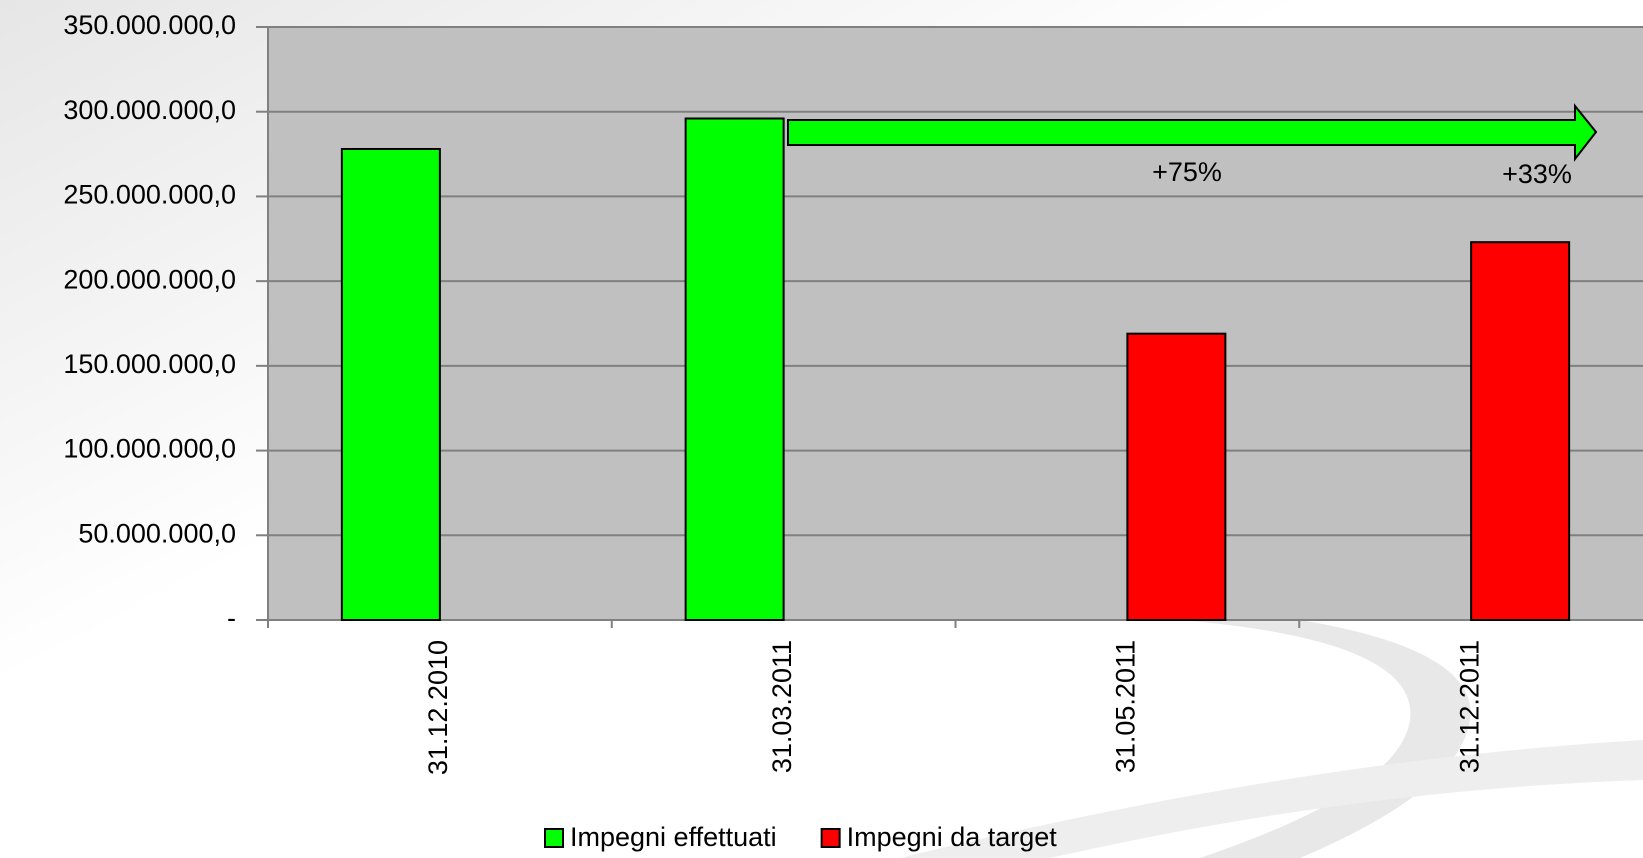  Describe the element at coordinates (952, 837) in the screenshot. I see `legend-label: Impegni da target` at that location.